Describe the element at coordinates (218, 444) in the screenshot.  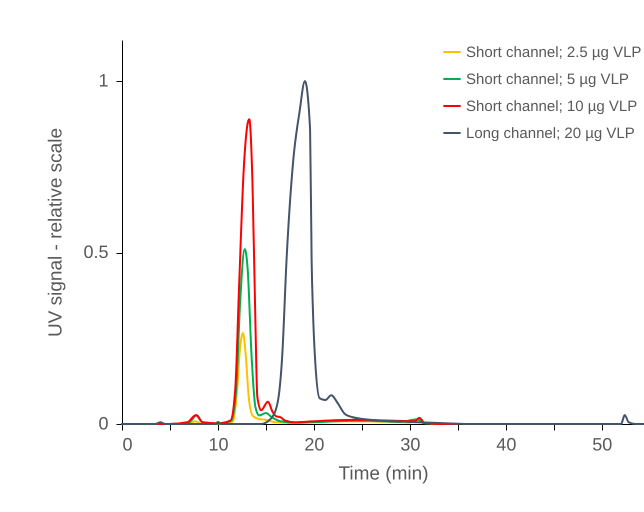
I see `x-tick-label: 10` at that location.